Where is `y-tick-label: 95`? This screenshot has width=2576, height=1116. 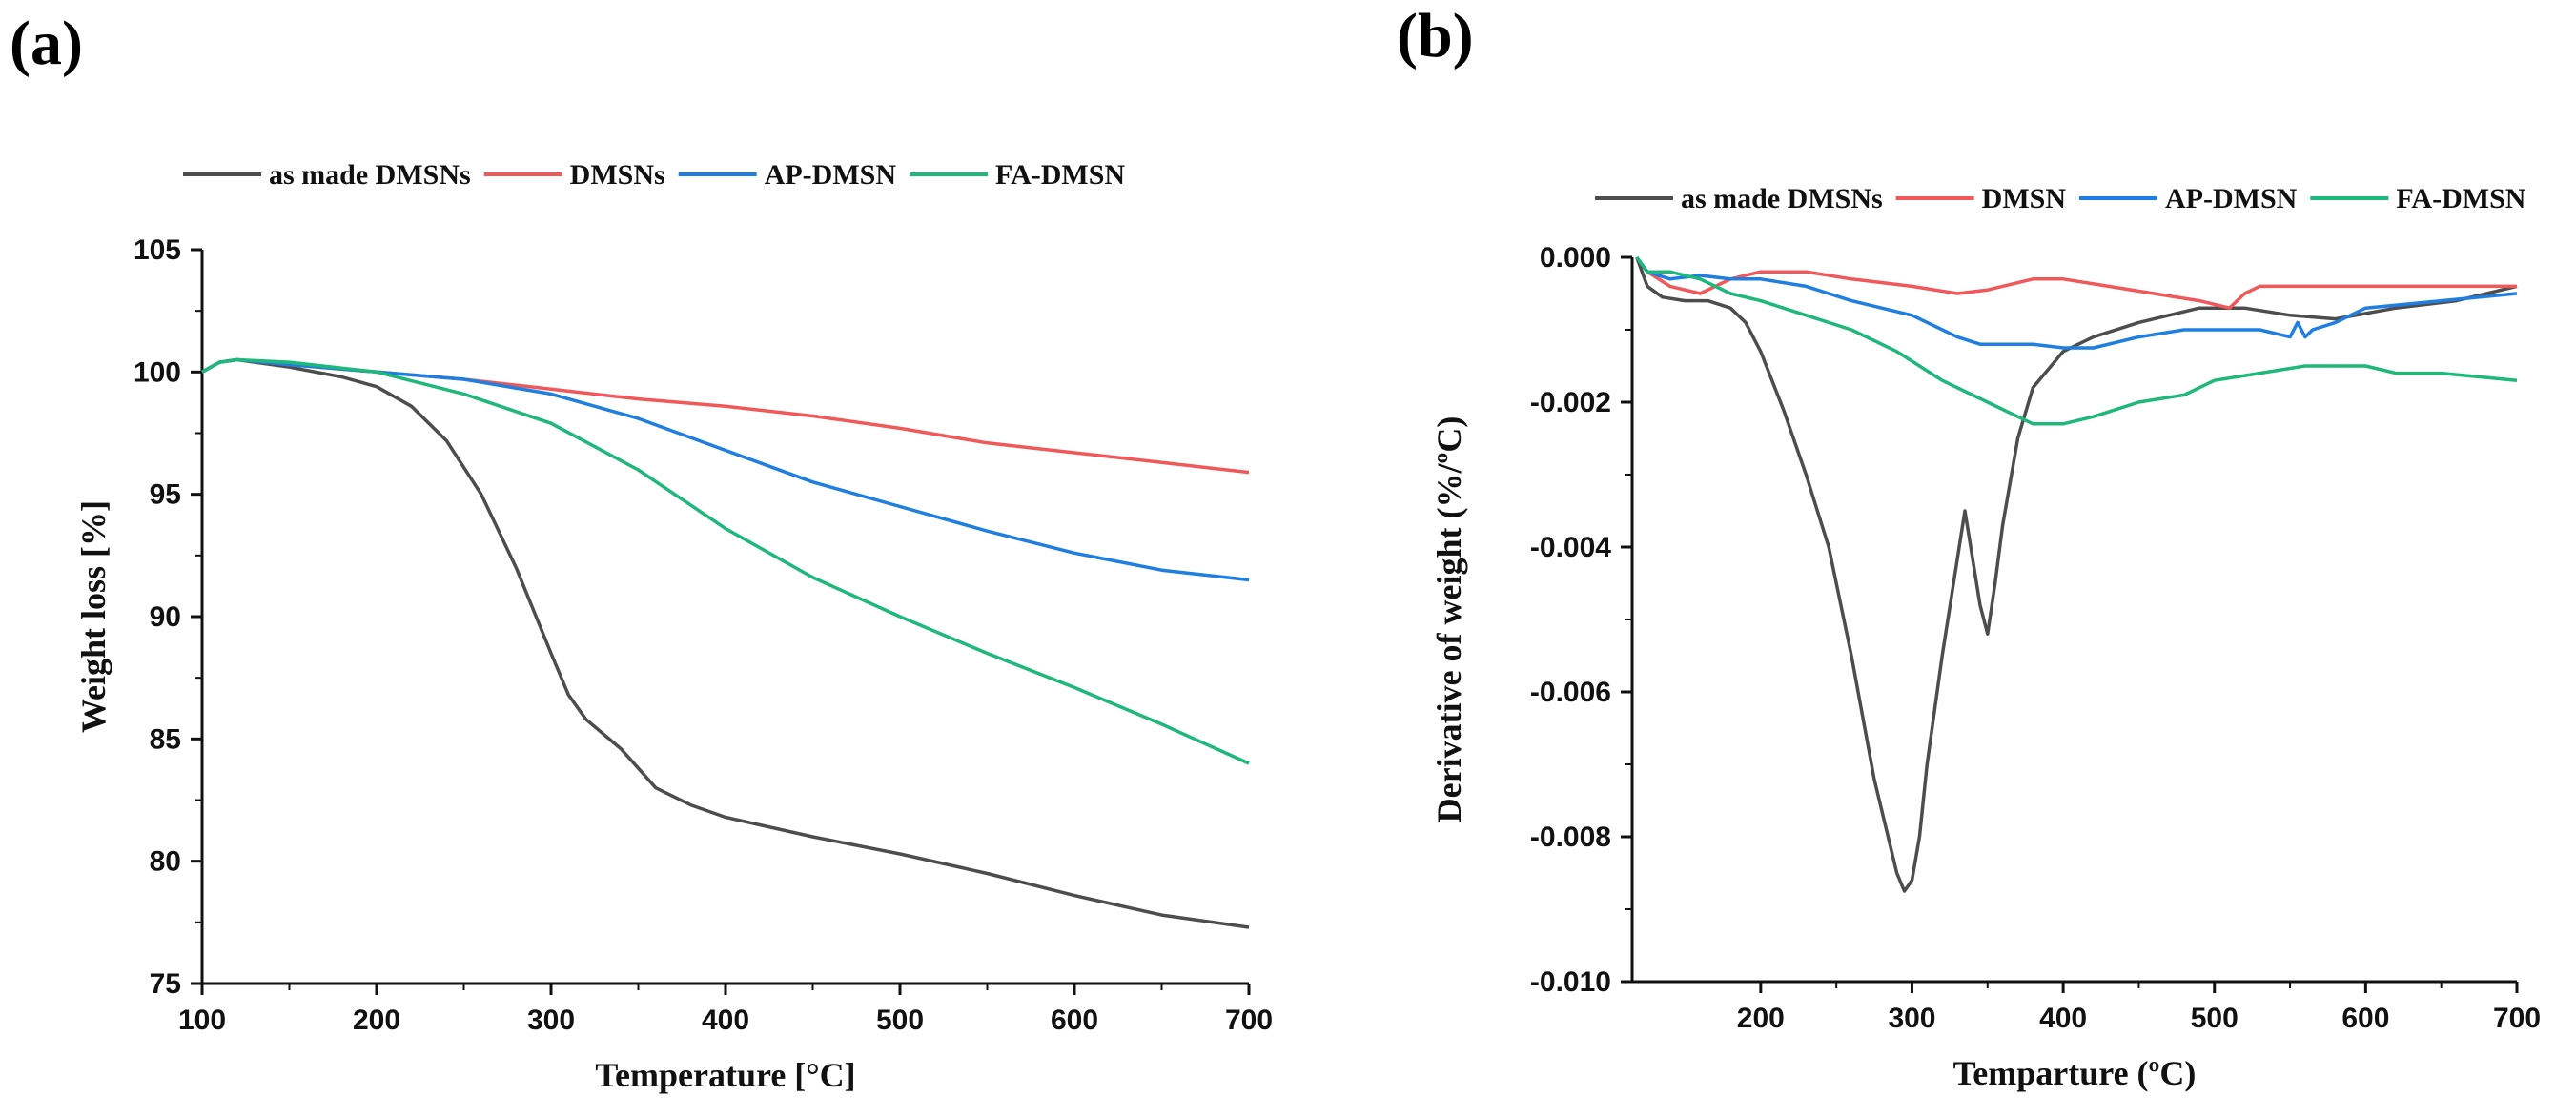
y-tick-label: 95 is located at coordinates (165, 495).